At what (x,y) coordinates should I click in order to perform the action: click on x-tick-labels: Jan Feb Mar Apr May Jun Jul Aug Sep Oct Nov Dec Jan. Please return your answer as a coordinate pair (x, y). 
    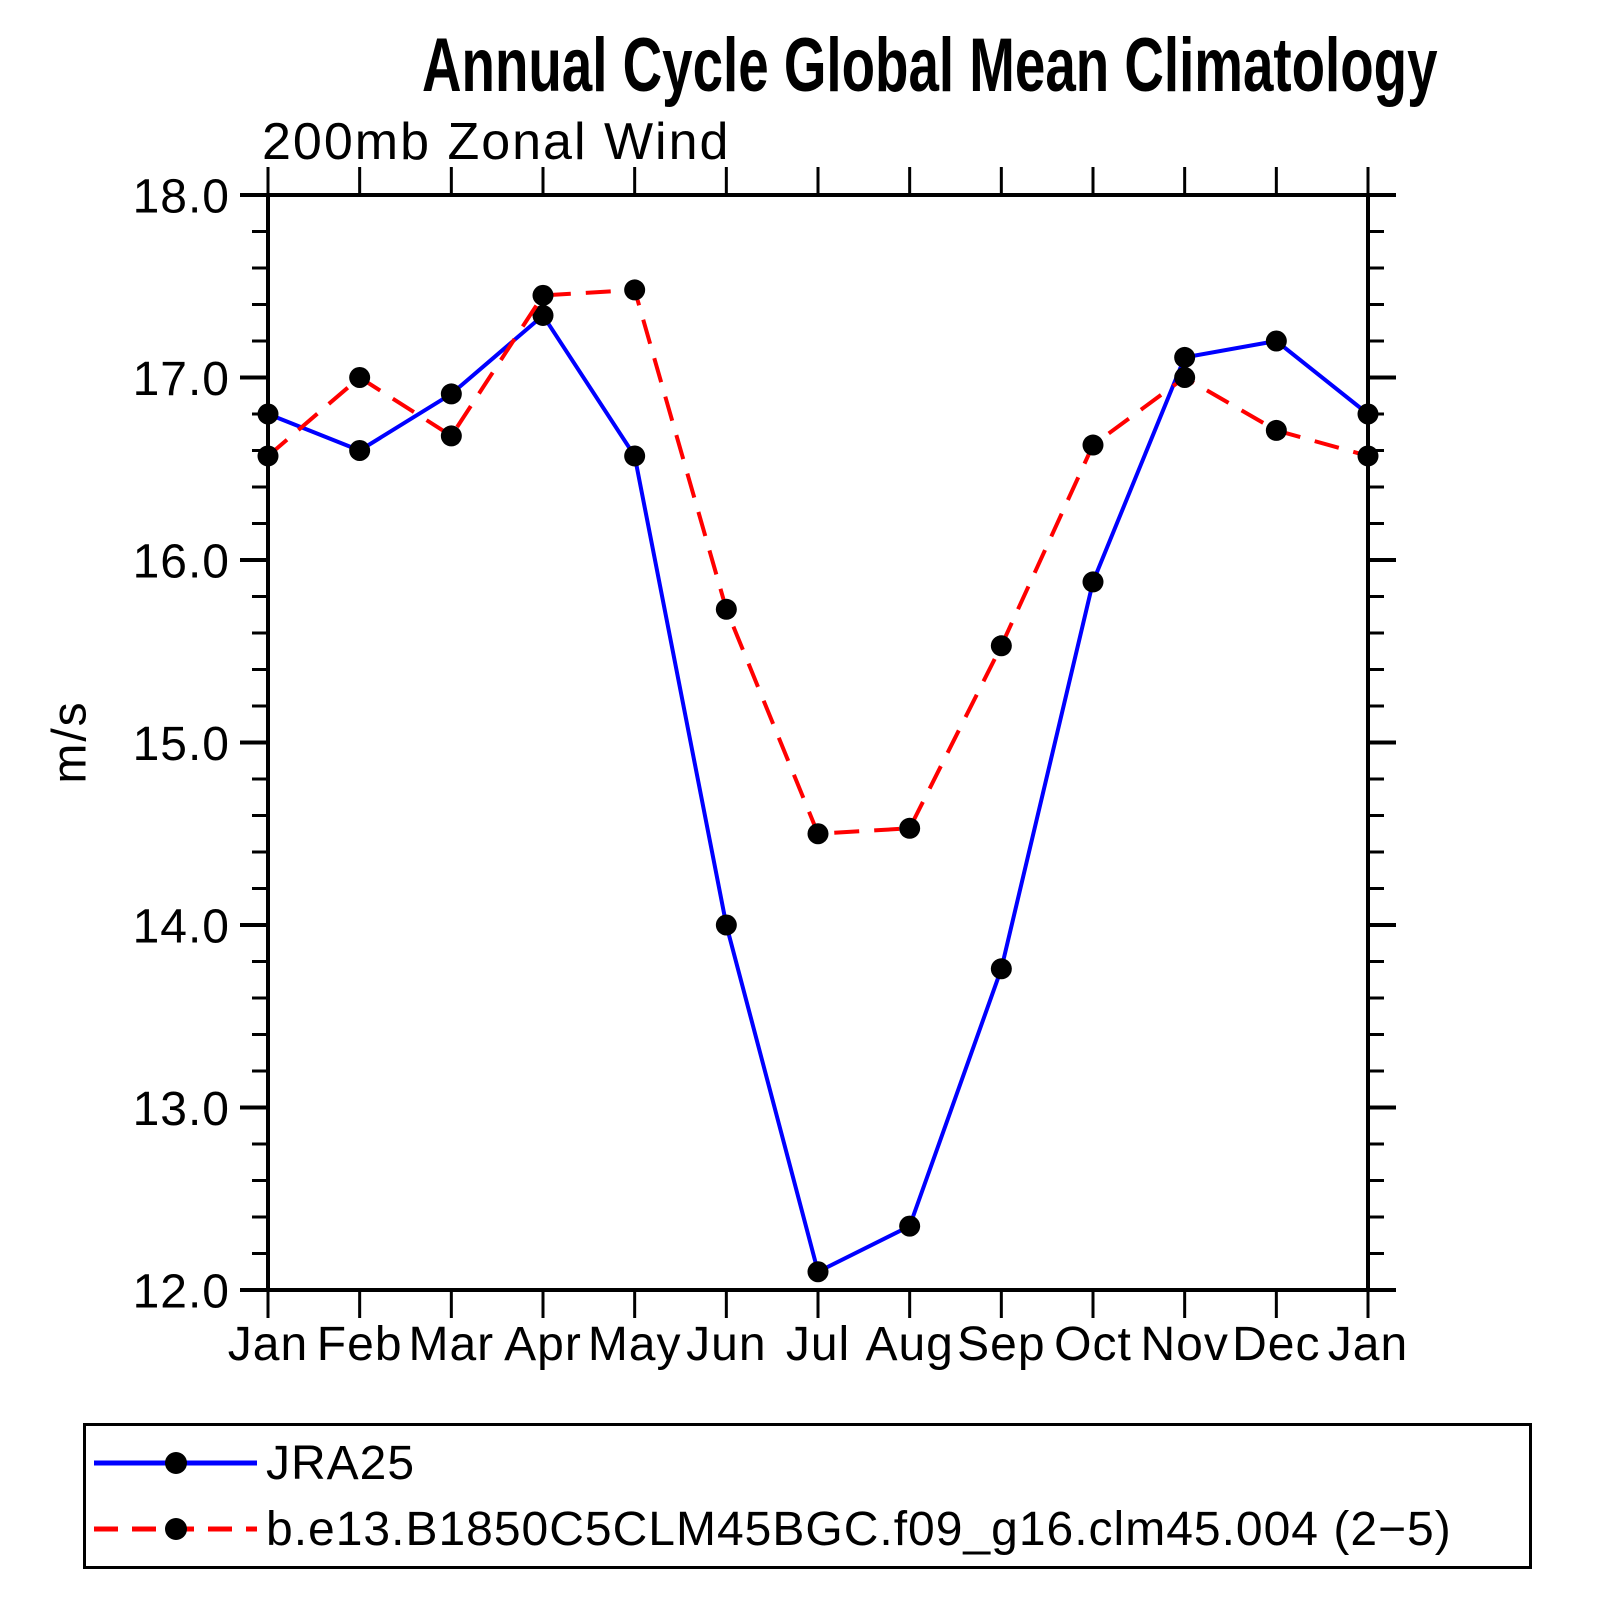
    Looking at the image, I should click on (818, 1344).